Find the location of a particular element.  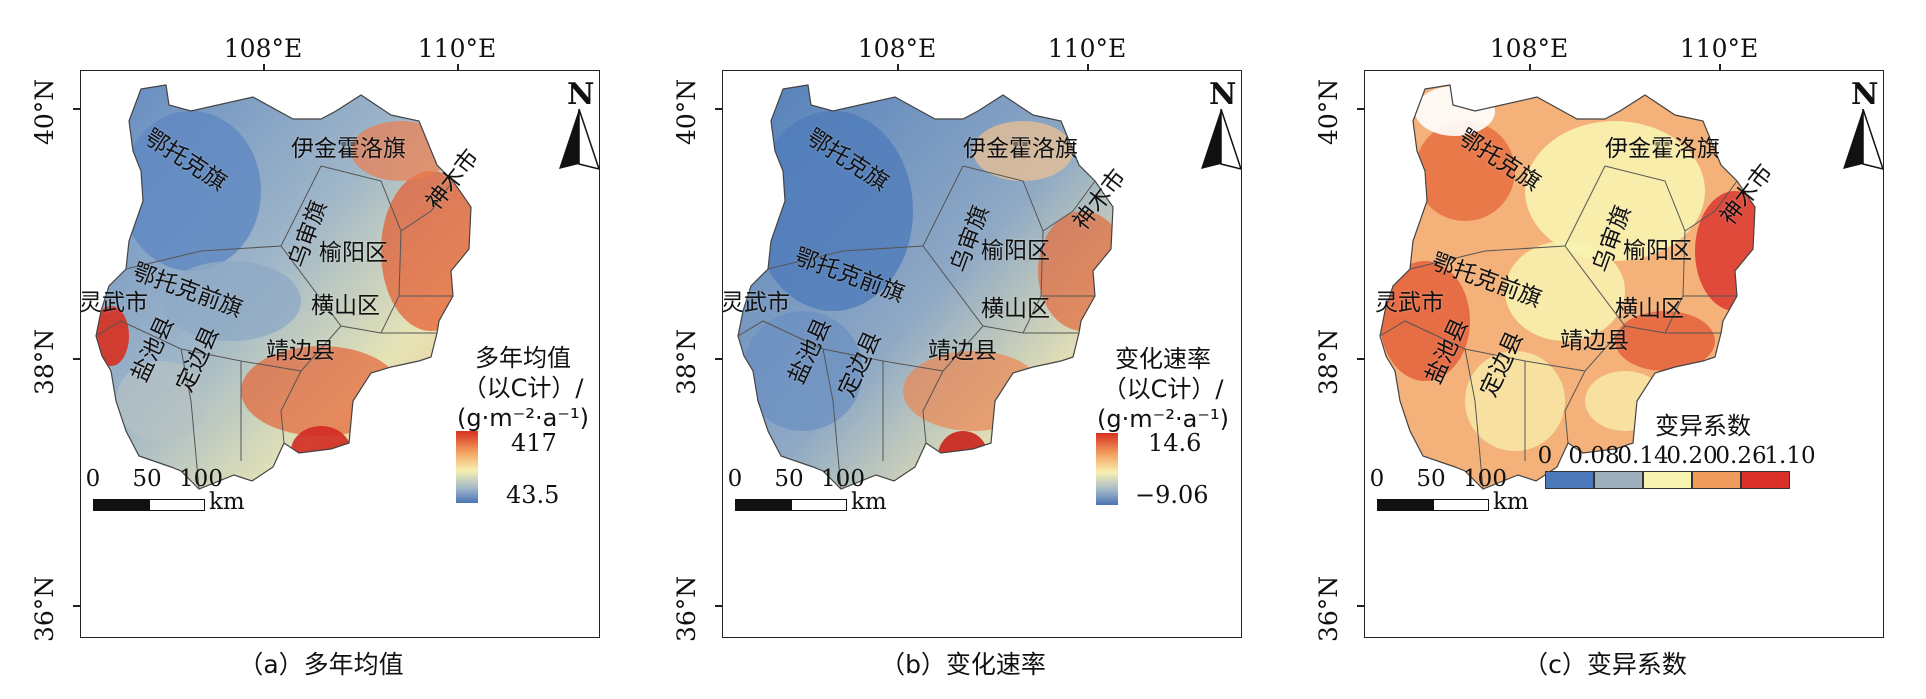

map-a is located at coordinates (283, 287).